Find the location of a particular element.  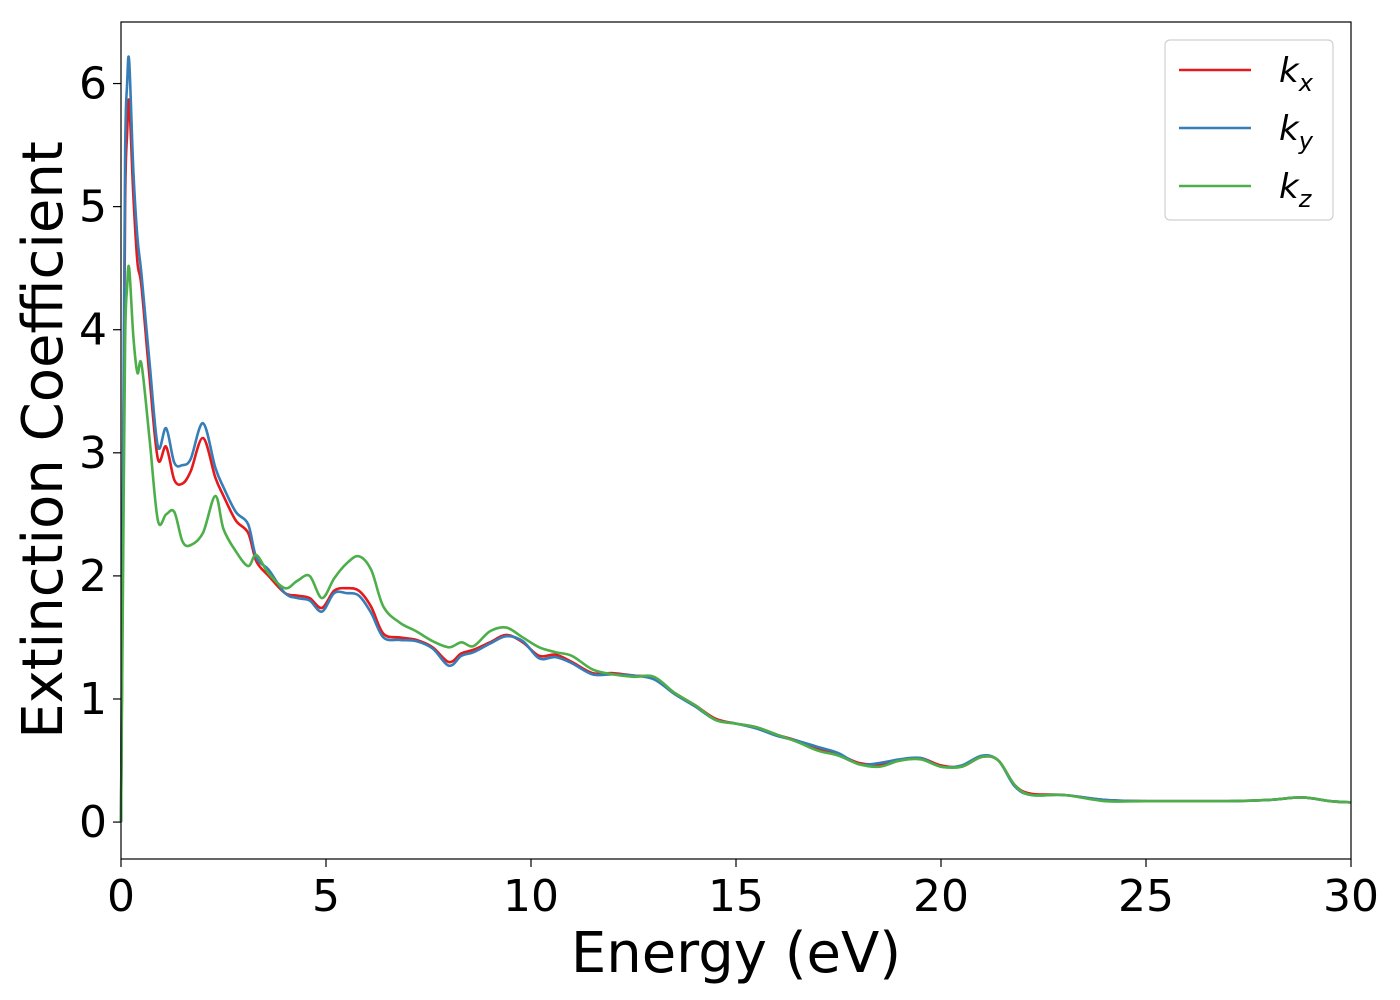

y-tick-label: 0 is located at coordinates (93, 822).